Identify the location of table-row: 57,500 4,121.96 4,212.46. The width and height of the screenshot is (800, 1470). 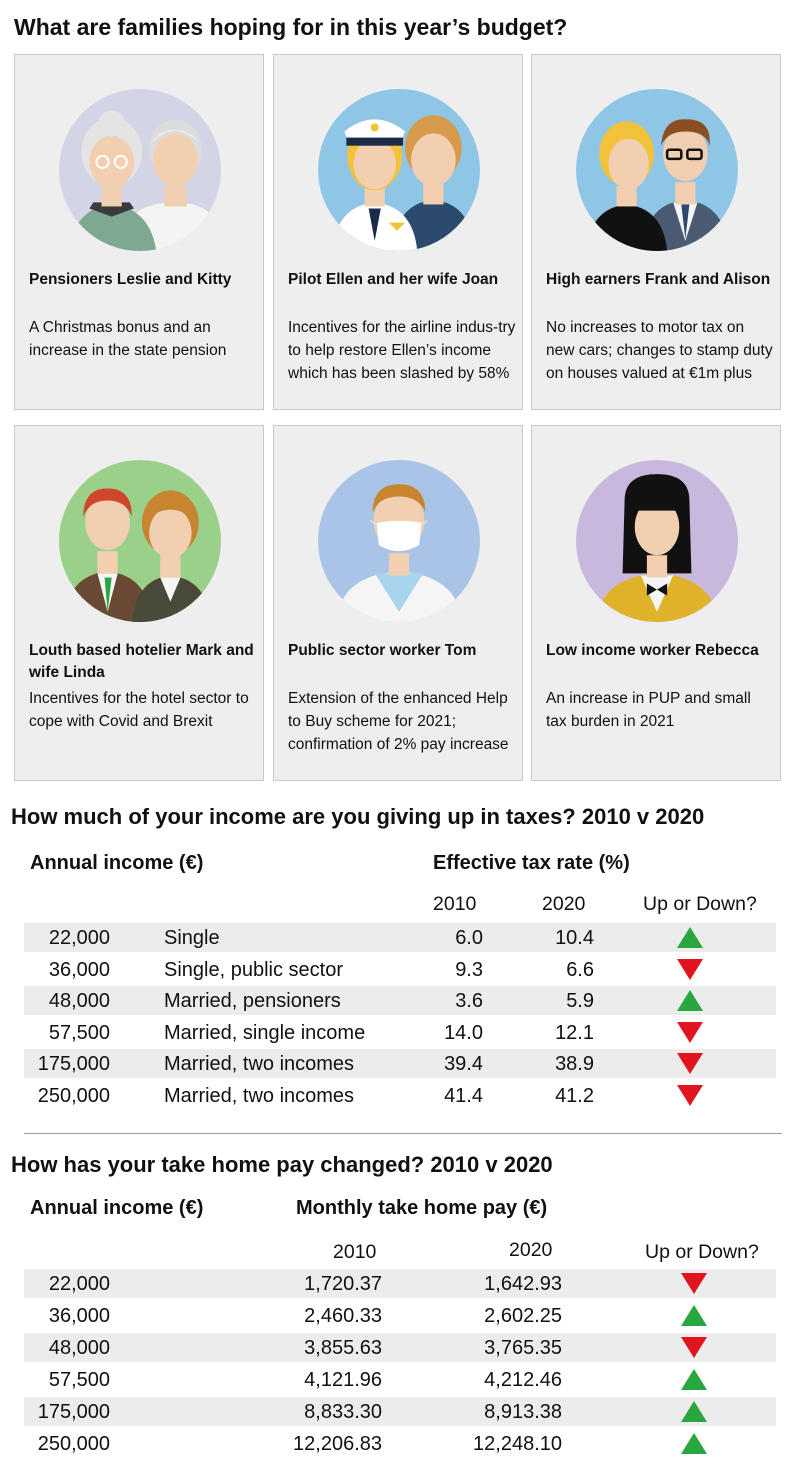
(400, 1379).